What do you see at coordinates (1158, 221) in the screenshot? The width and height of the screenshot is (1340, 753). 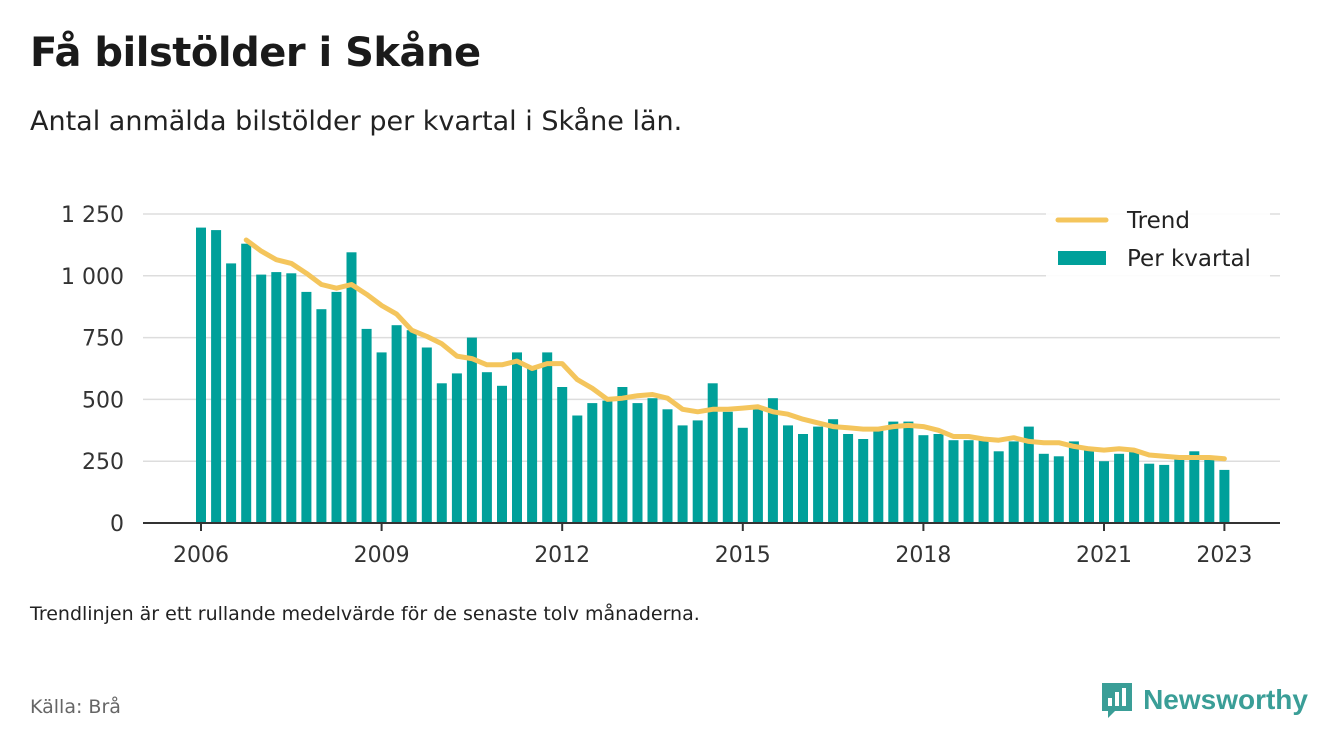 I see `legend-trend-label: Trend` at bounding box center [1158, 221].